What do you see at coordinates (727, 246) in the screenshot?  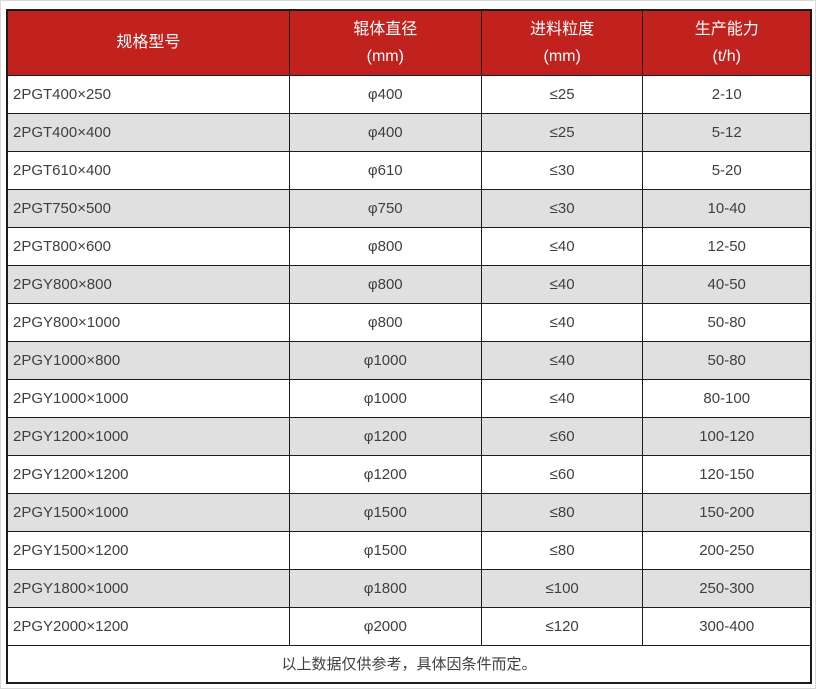 I see `cell-capacity: 12-50` at bounding box center [727, 246].